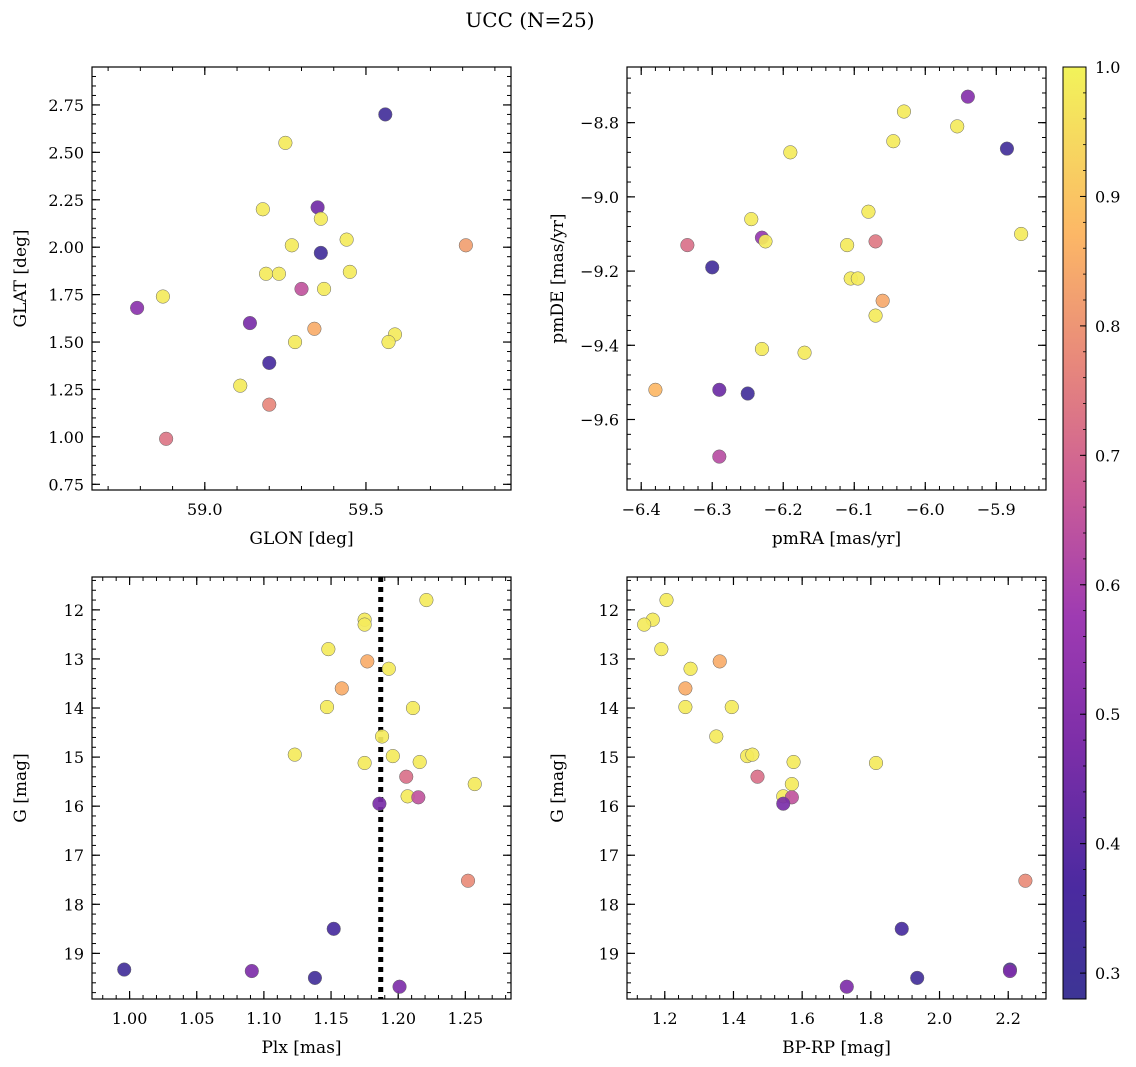 This screenshot has height=1067, width=1136. I want to click on y-tick-label: −8.8, so click(599, 123).